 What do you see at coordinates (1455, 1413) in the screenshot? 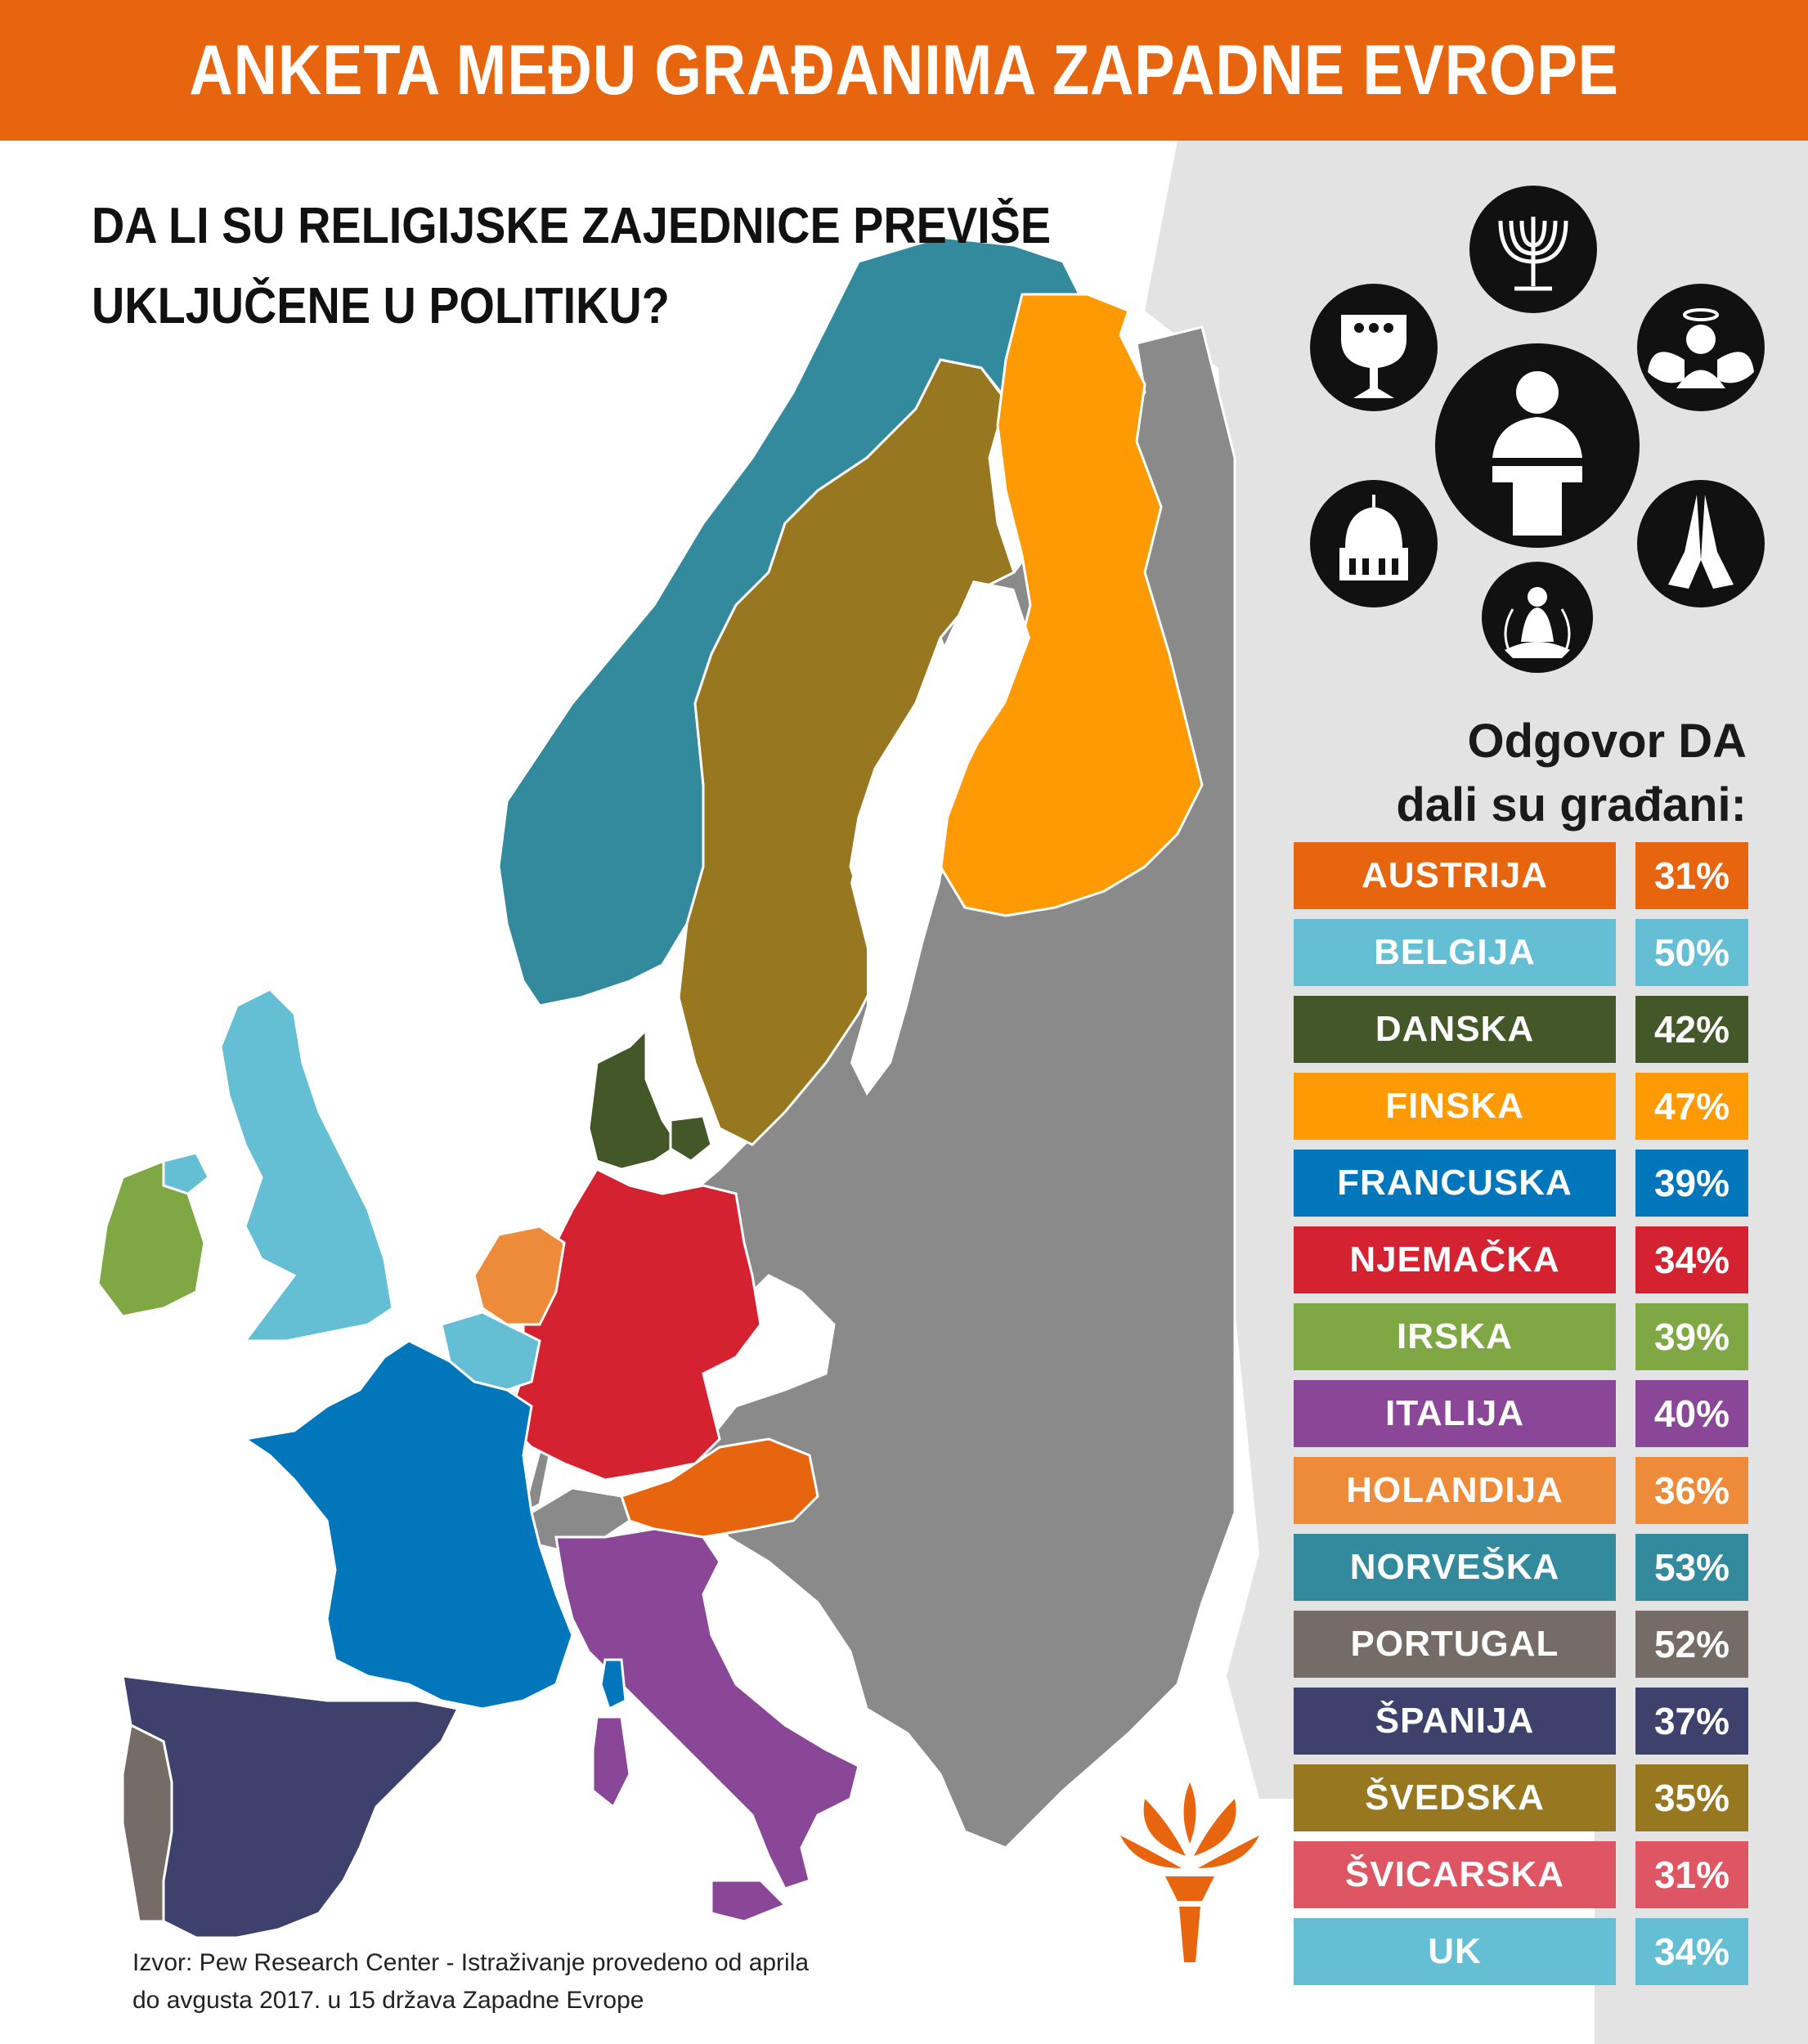
I see `legend-country: ITALIJA` at bounding box center [1455, 1413].